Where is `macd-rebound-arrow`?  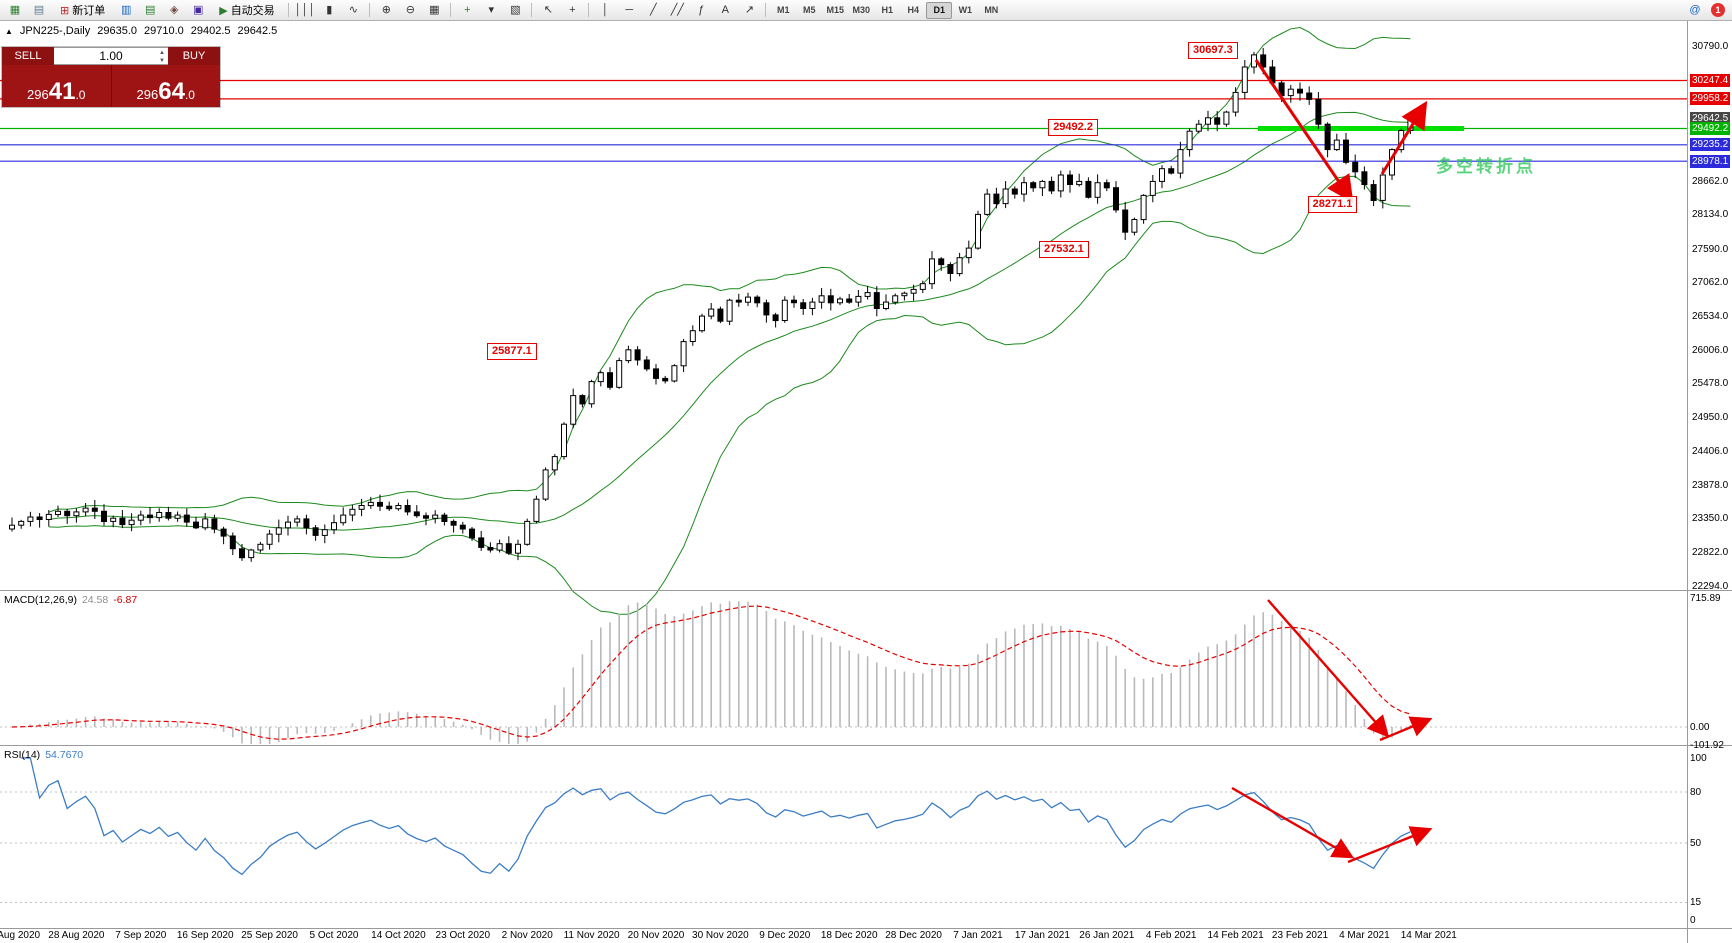 macd-rebound-arrow is located at coordinates (1406, 729).